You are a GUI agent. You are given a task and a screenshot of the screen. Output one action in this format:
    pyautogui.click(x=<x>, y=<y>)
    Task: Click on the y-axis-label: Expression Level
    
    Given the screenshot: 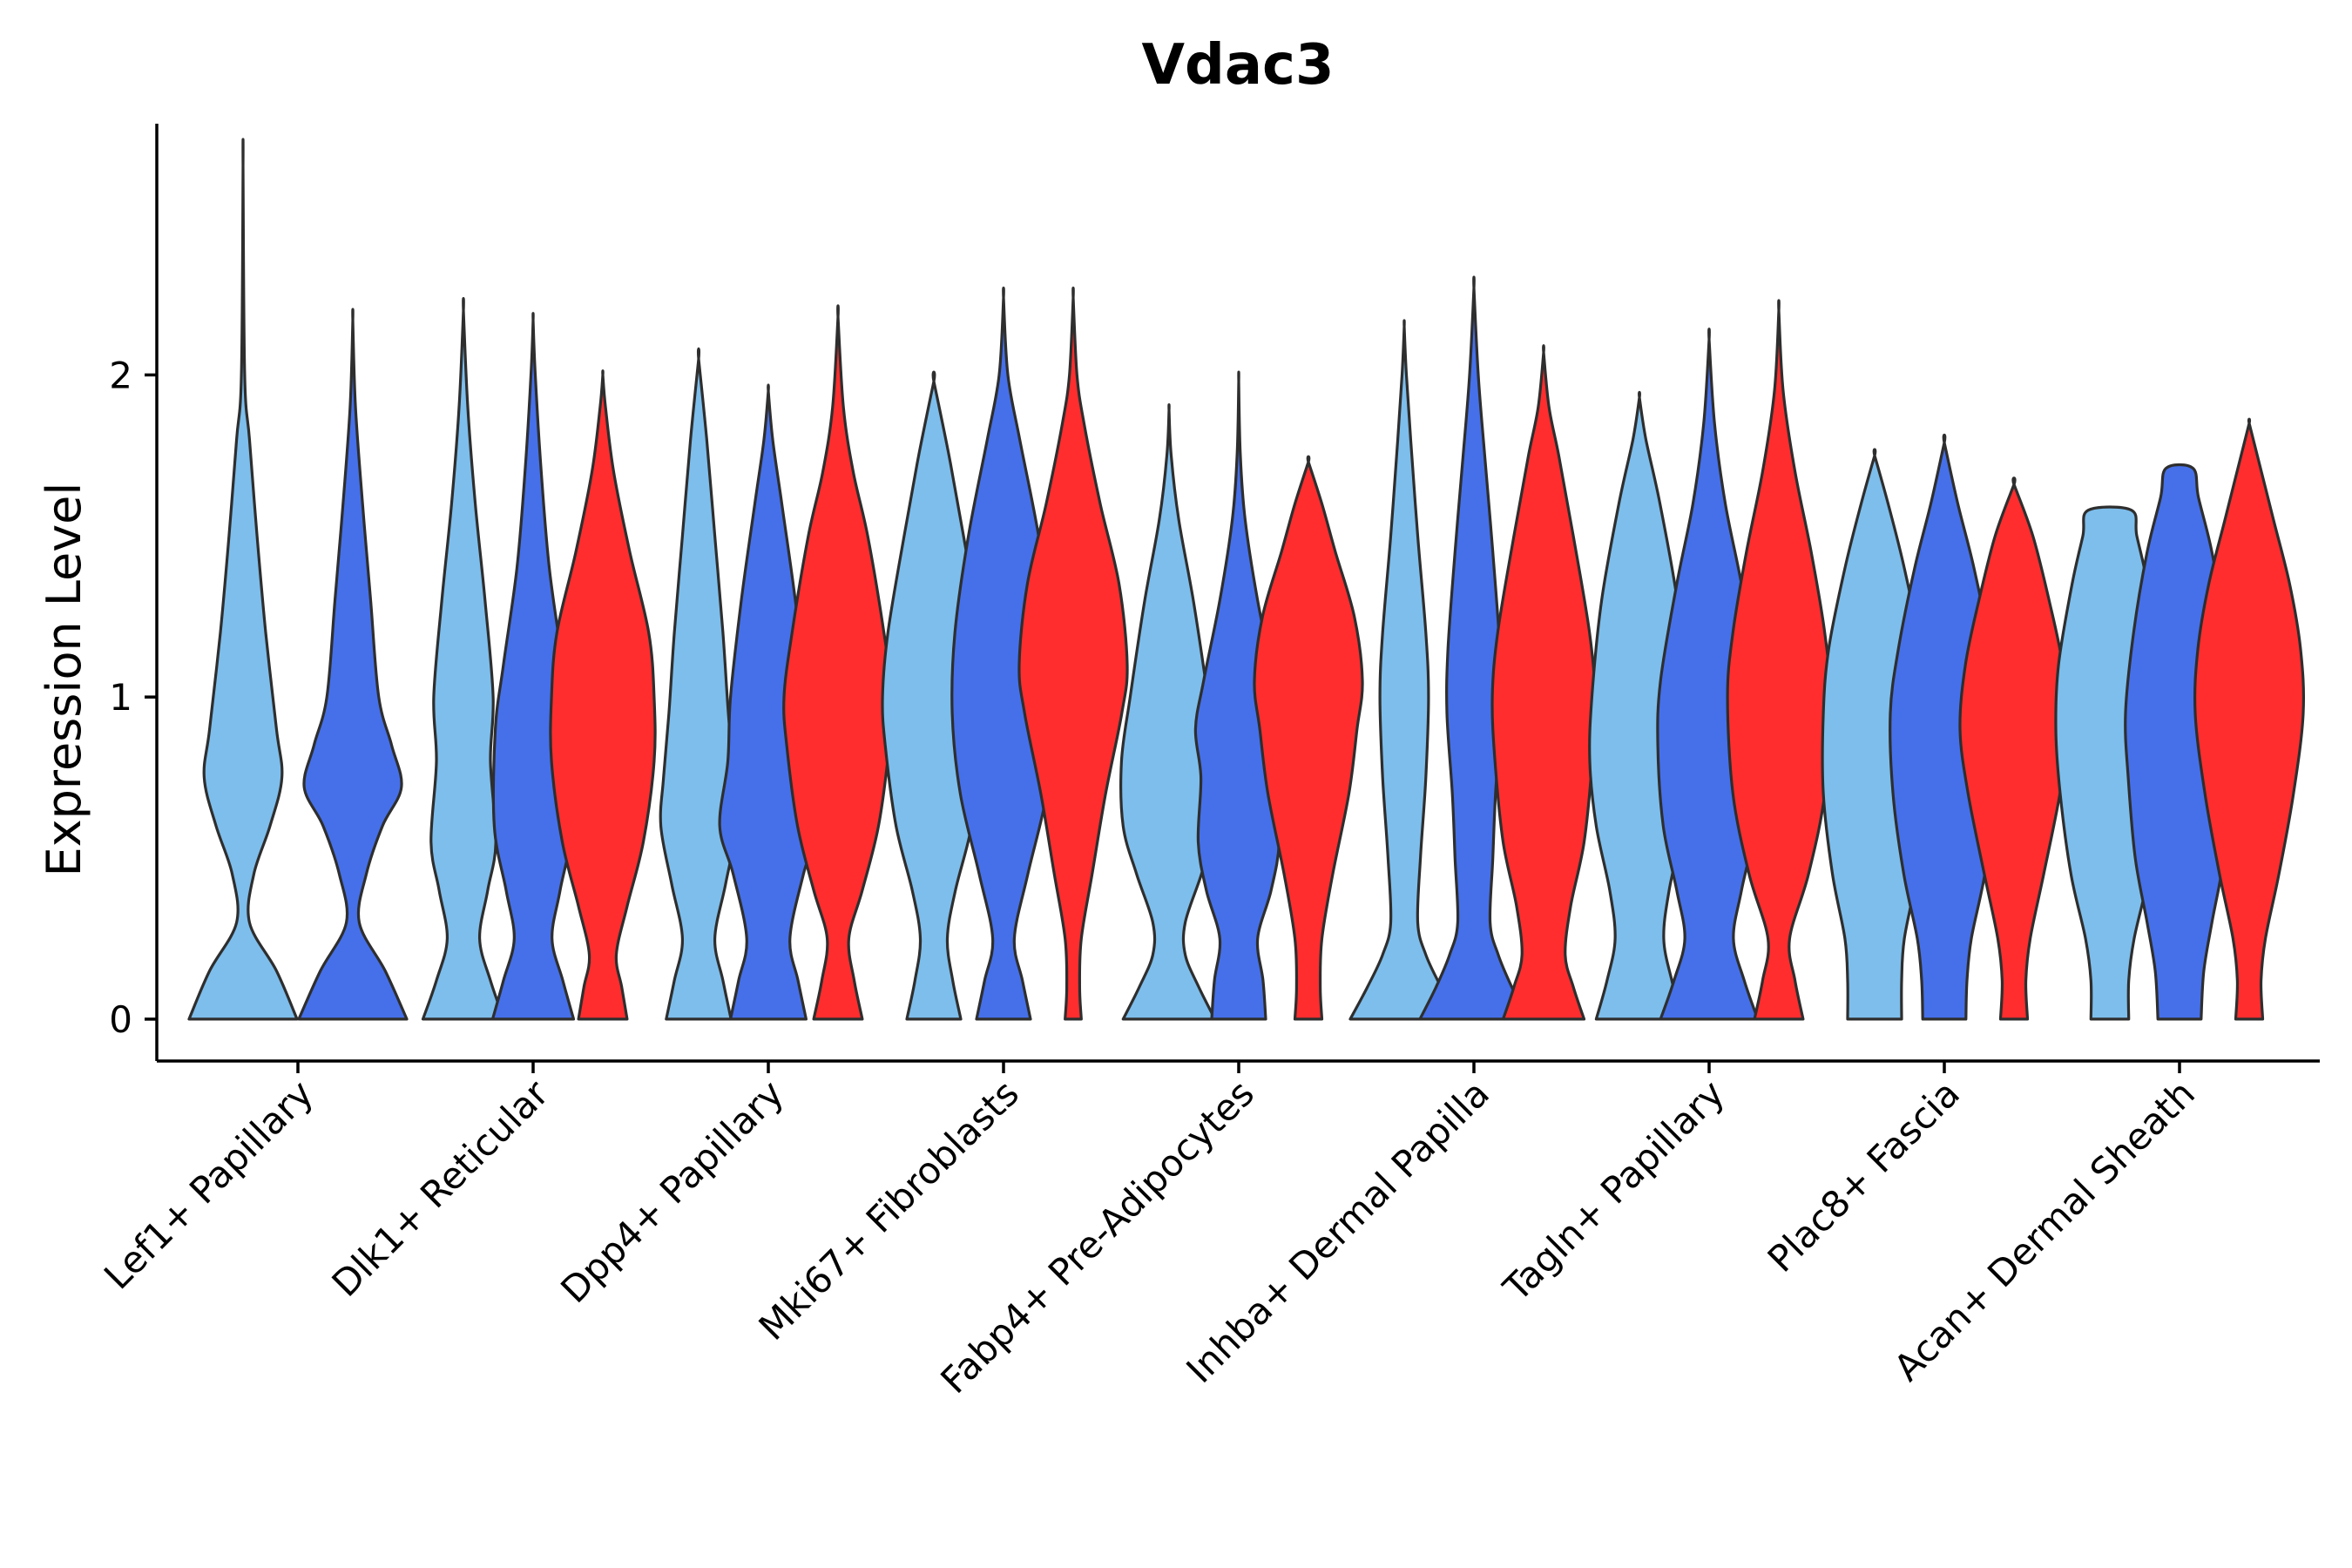 What is the action you would take?
    pyautogui.click(x=64, y=680)
    